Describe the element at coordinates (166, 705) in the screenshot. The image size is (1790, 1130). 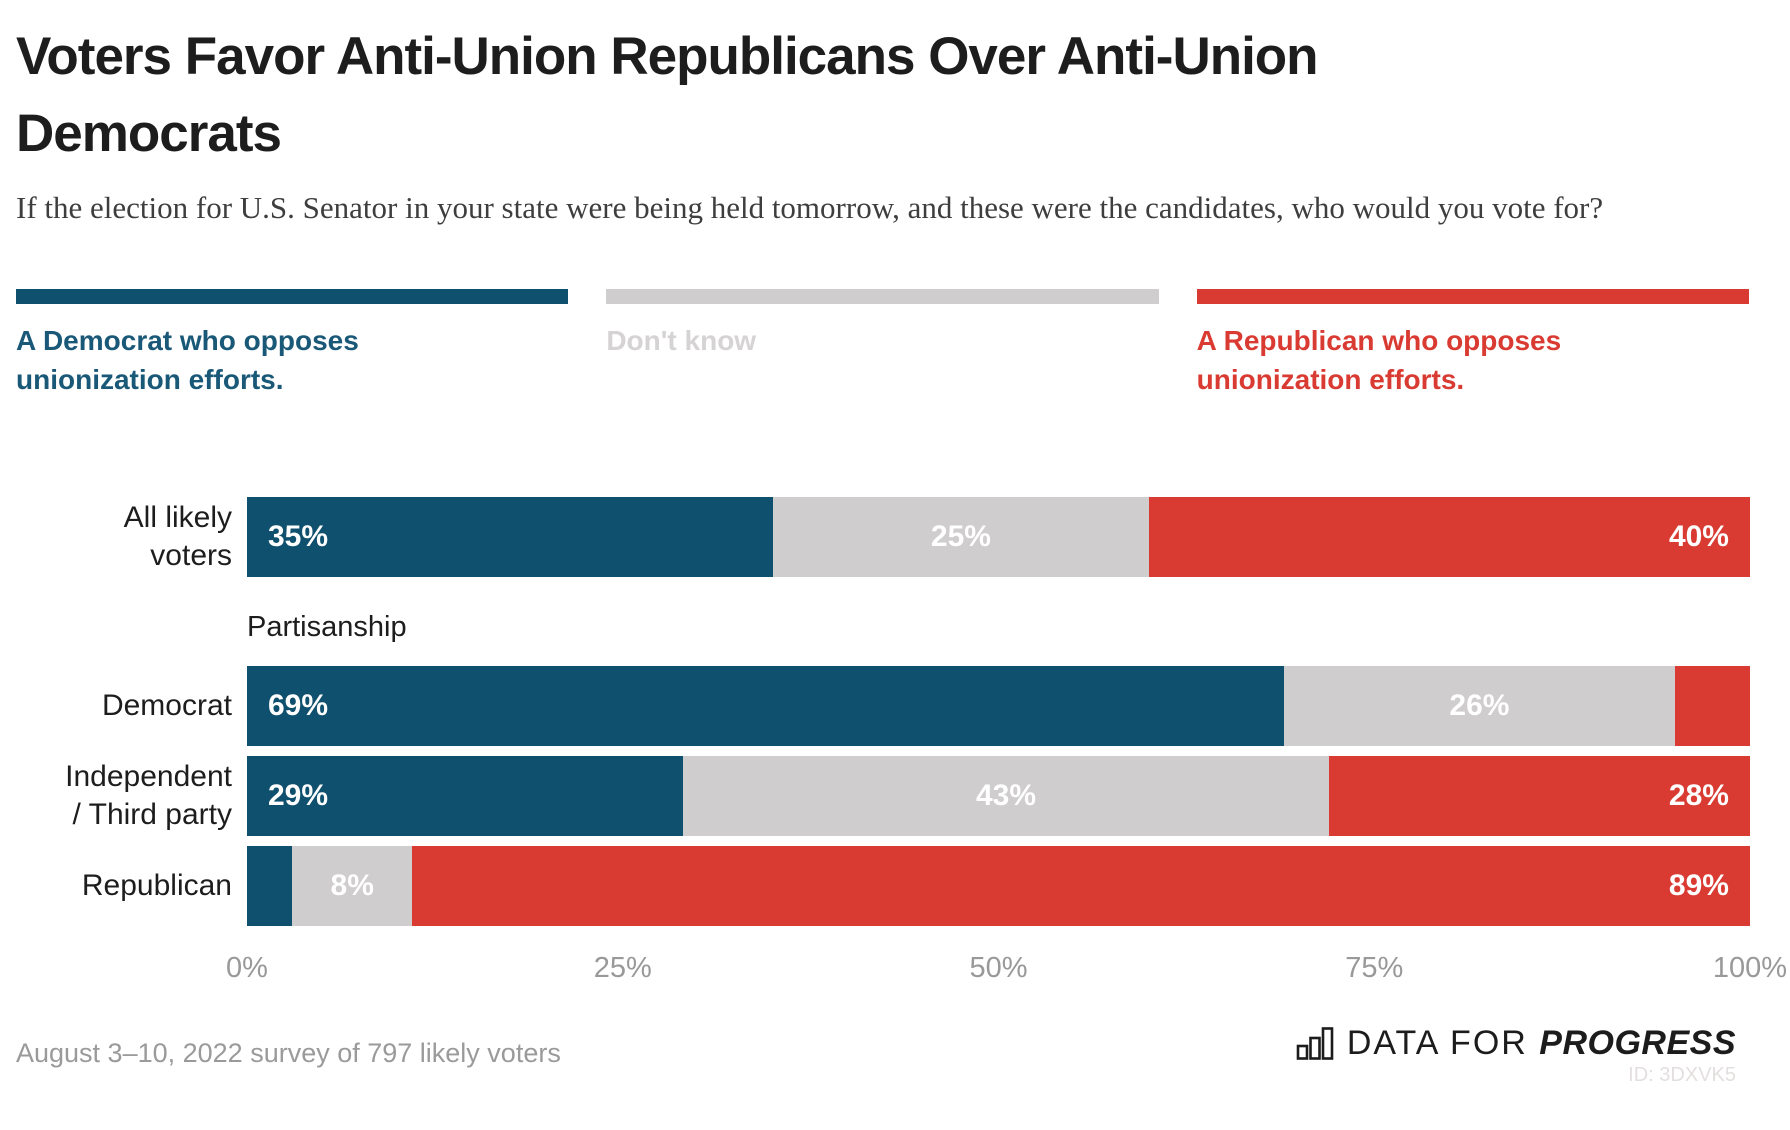
I see `row-label: Democrat` at that location.